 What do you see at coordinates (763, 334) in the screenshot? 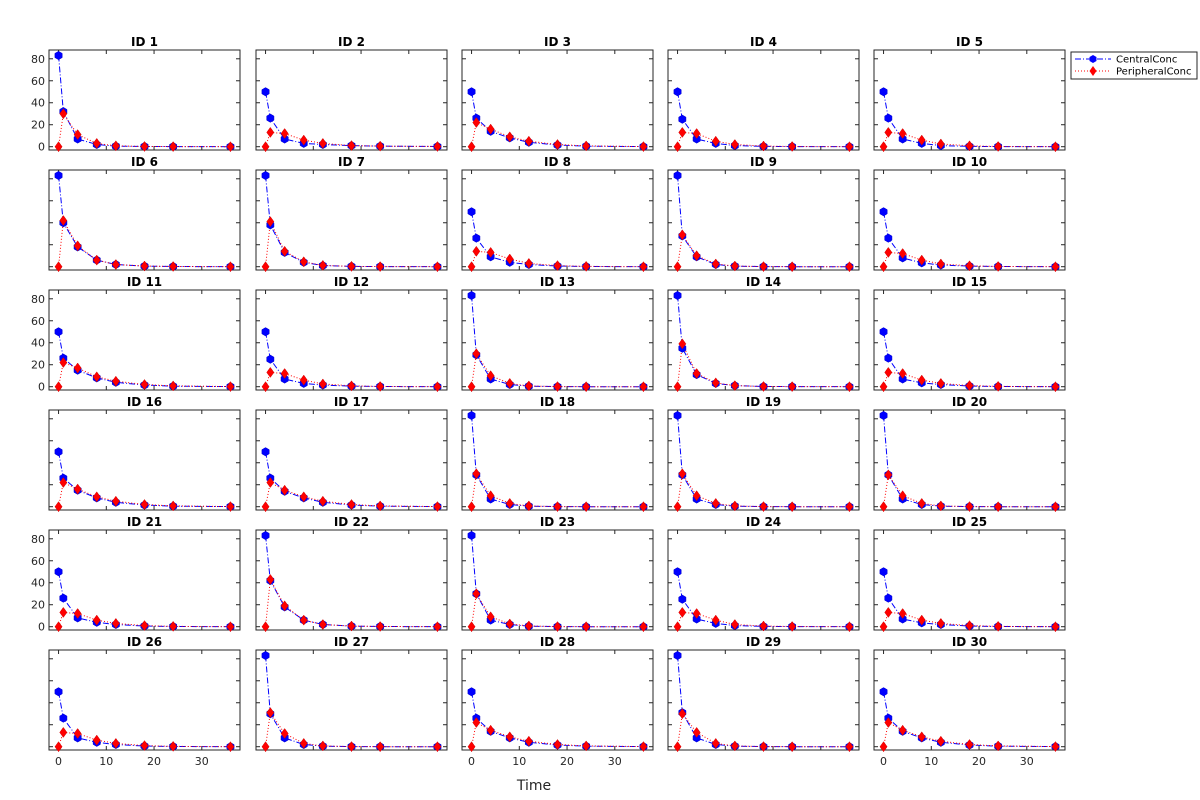
I see `panel: ID 14` at bounding box center [763, 334].